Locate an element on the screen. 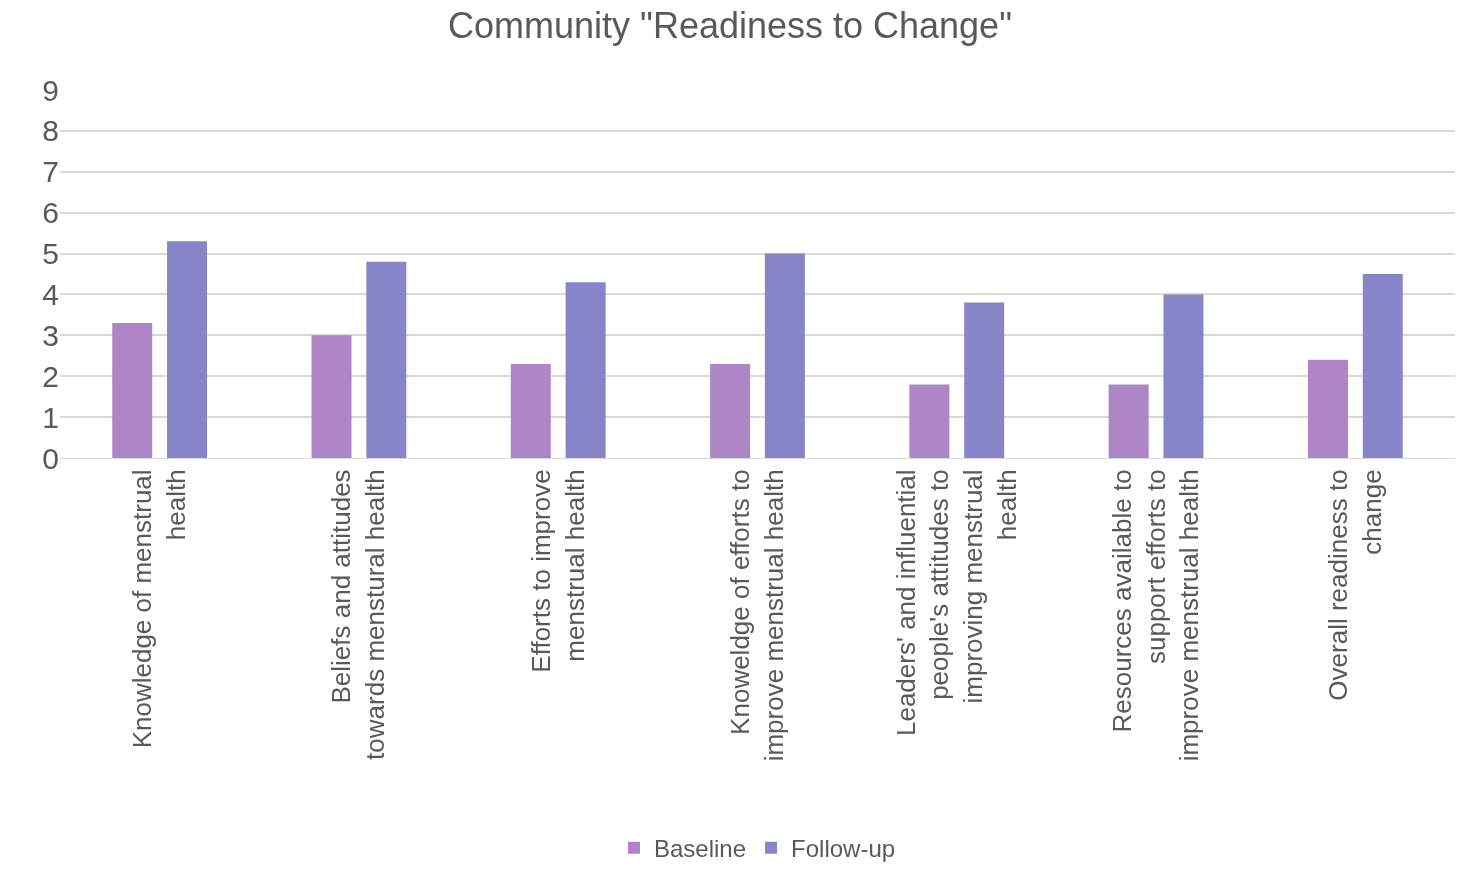  y-tick-label: 2 is located at coordinates (50, 376).